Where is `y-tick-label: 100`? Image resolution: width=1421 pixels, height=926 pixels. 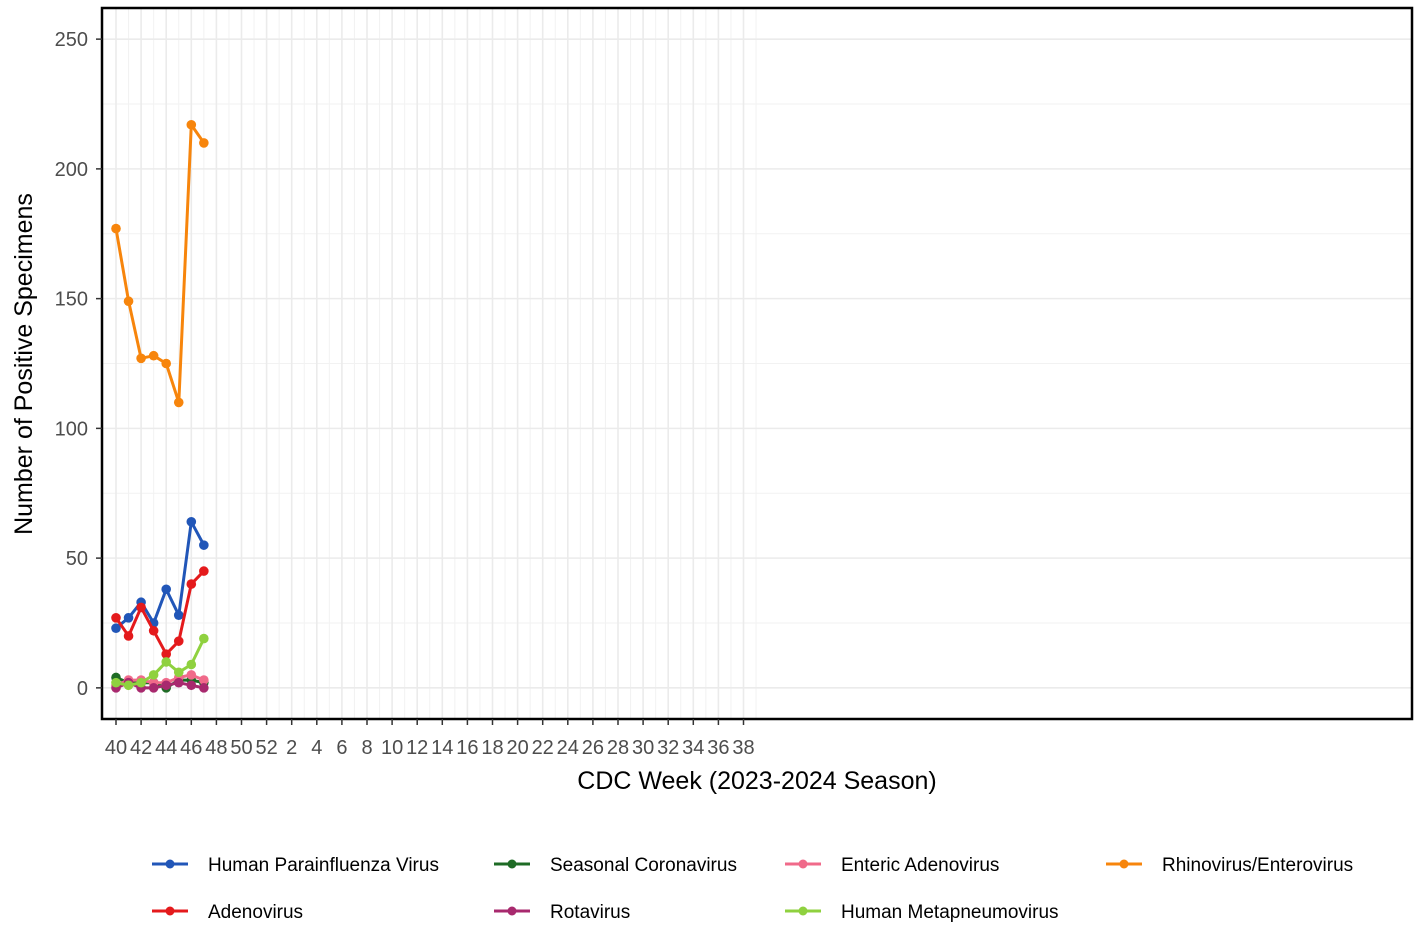 y-tick-label: 100 is located at coordinates (71, 429).